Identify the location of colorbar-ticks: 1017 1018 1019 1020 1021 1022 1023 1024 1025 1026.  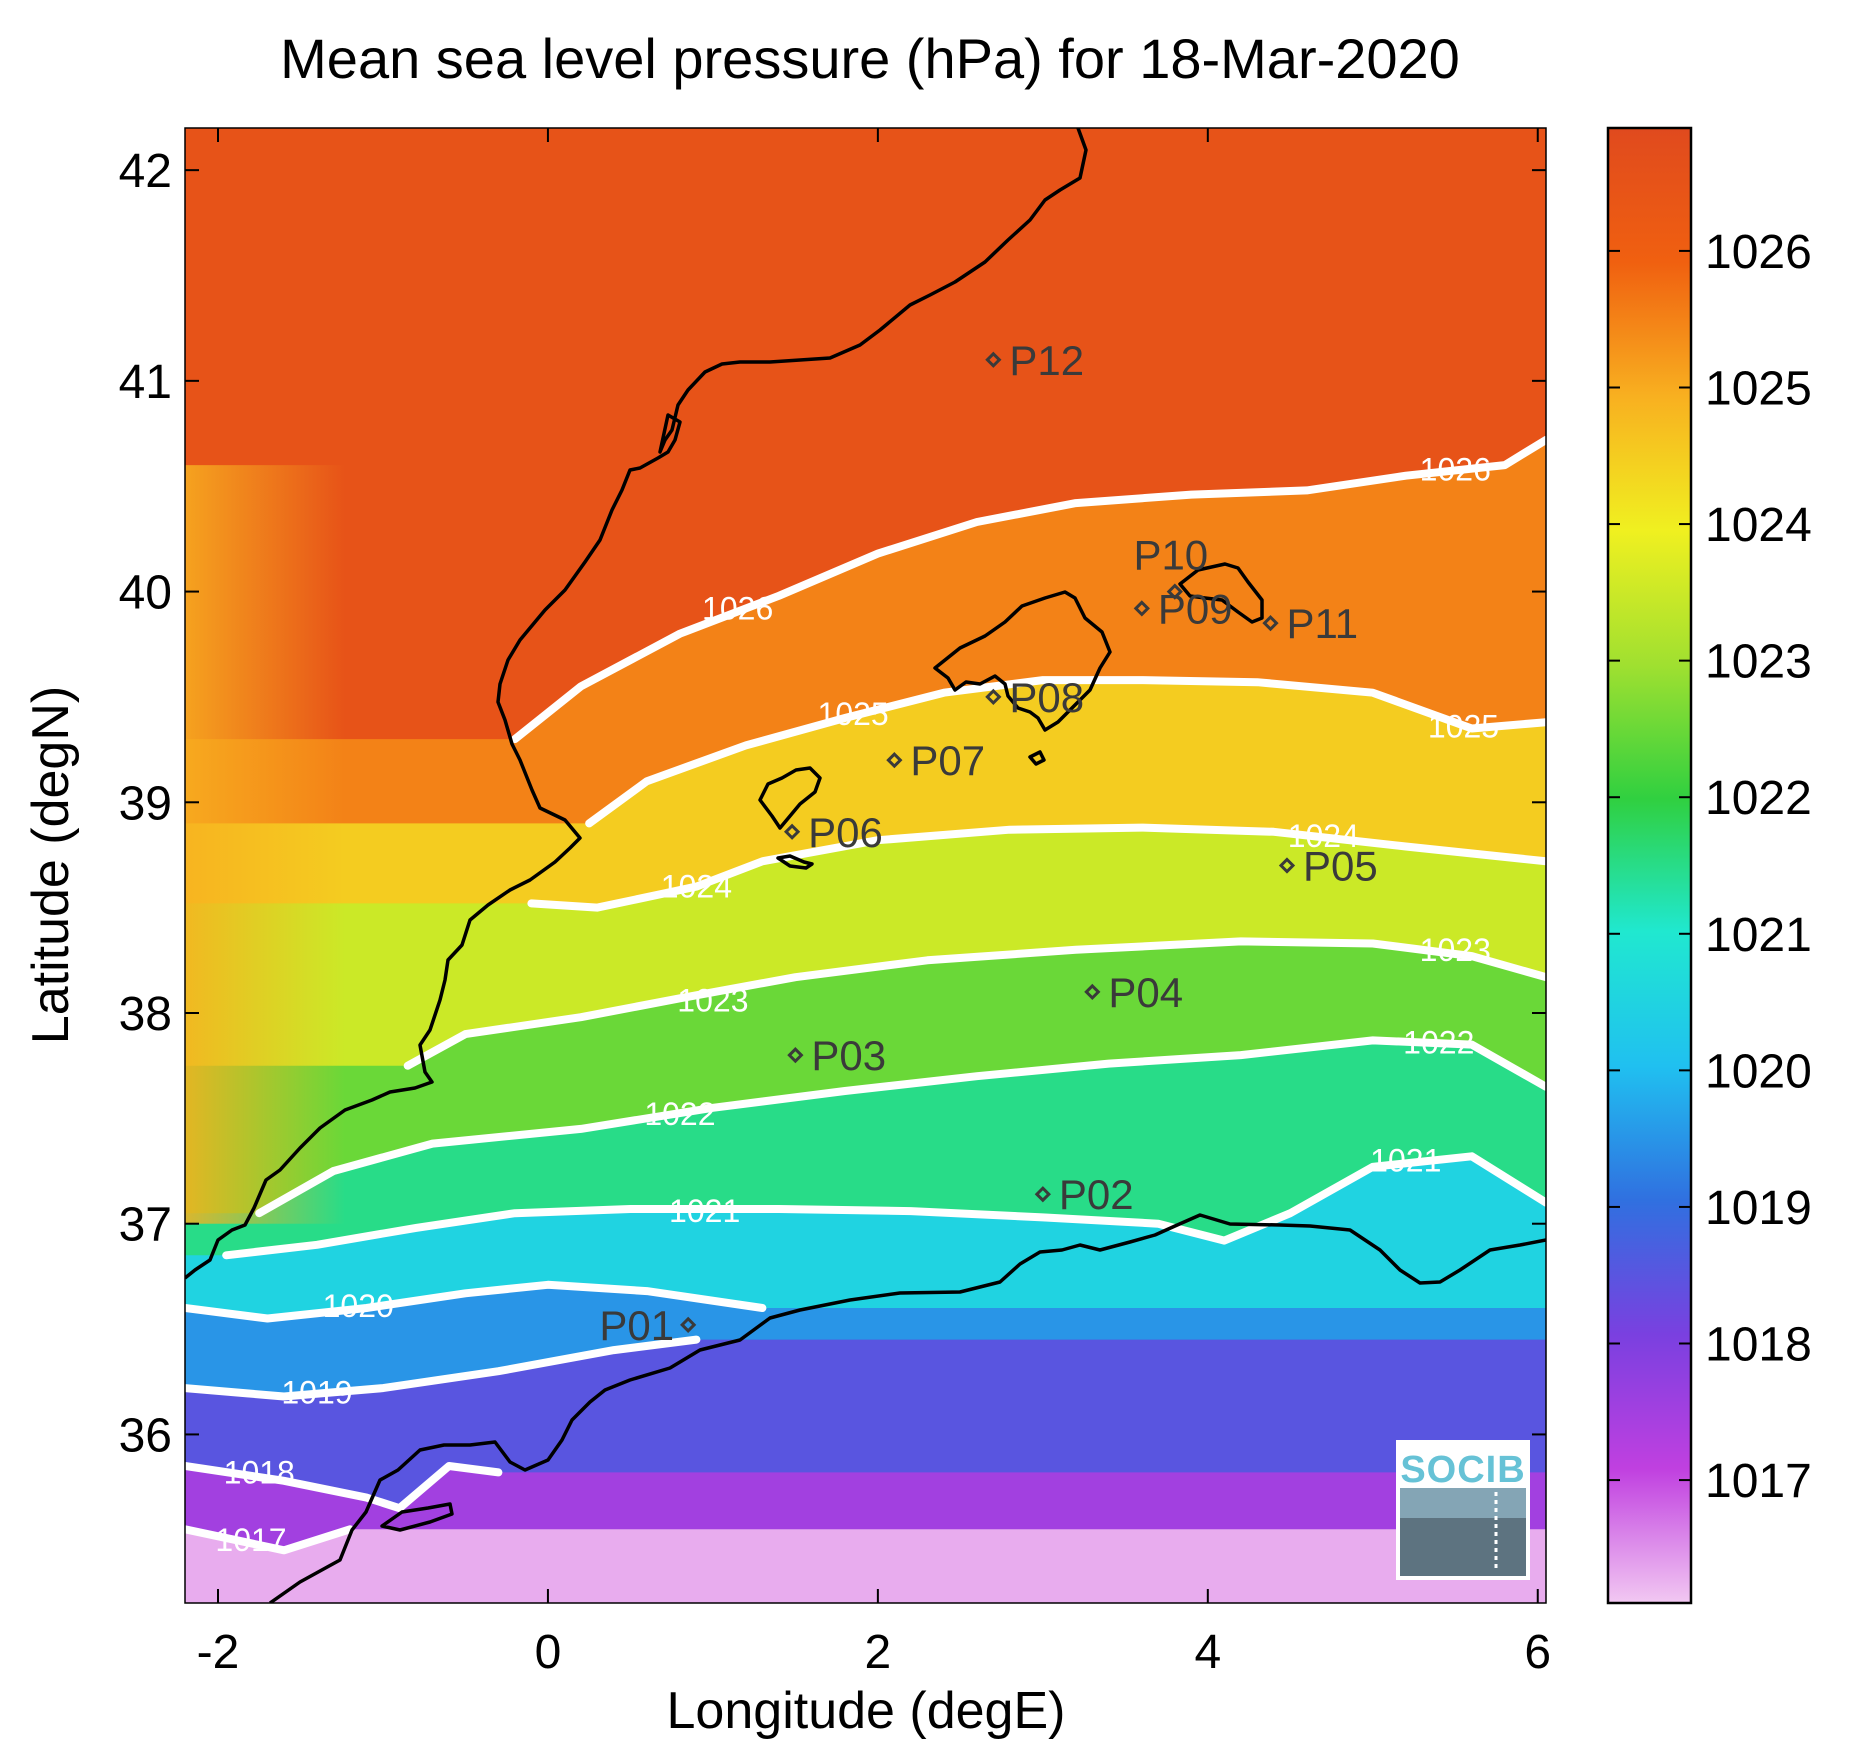
(1710, 867).